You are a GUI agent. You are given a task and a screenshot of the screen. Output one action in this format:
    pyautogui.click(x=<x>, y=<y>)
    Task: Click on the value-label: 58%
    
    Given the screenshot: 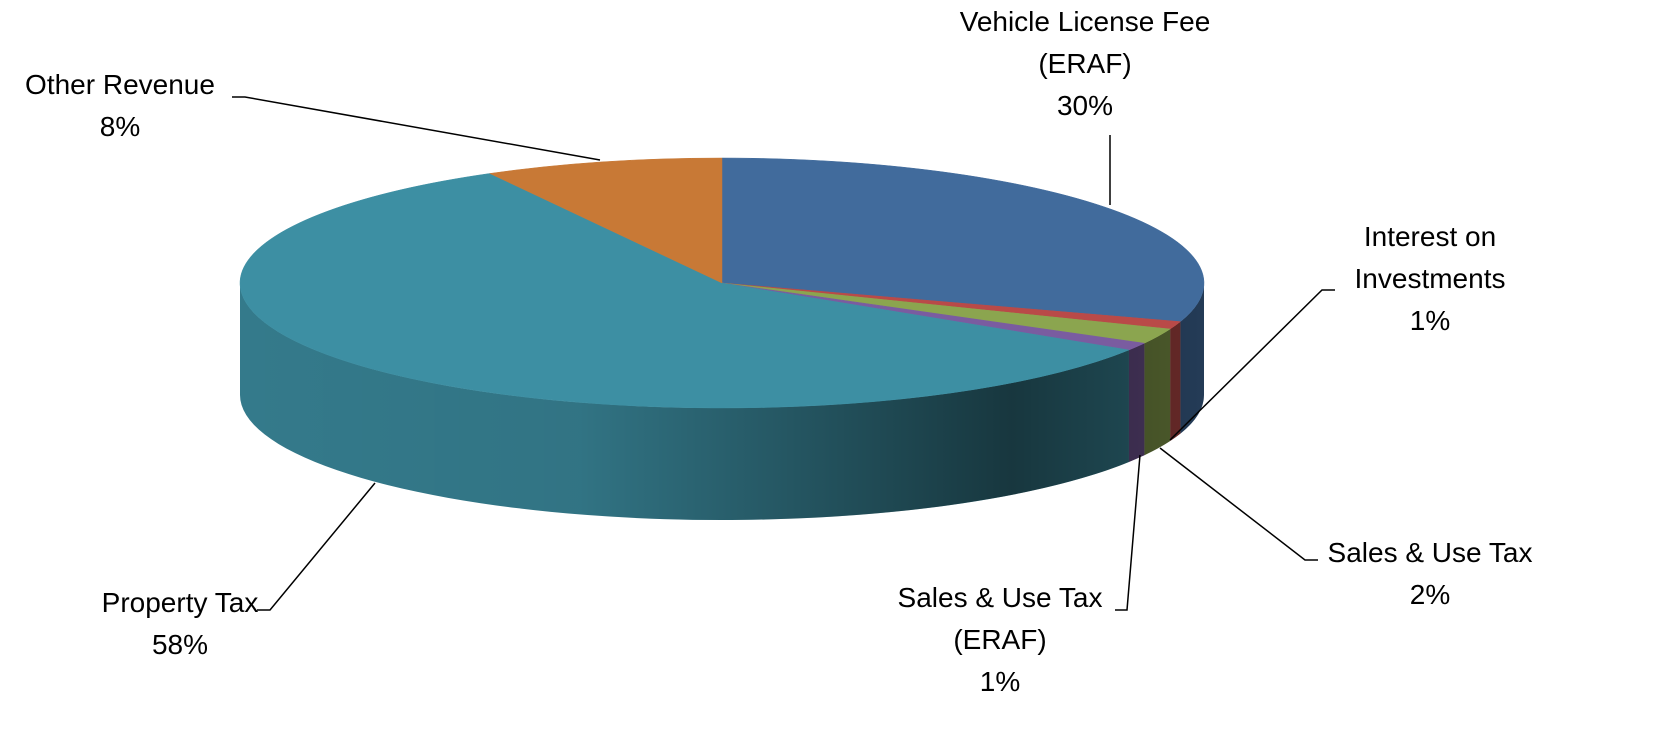 What is the action you would take?
    pyautogui.click(x=180, y=644)
    